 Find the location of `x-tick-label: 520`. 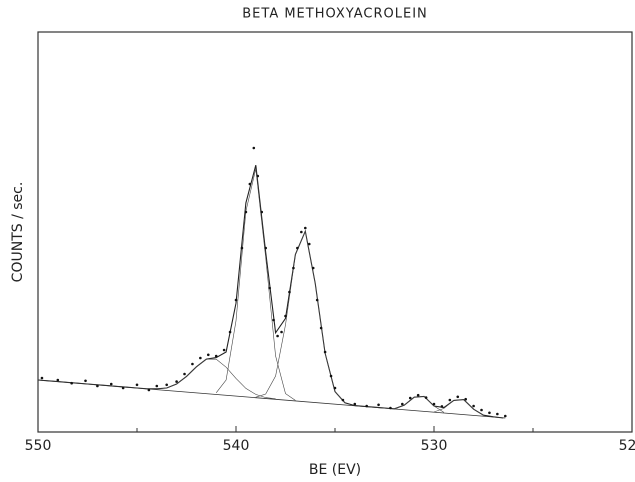

x-tick-label: 520 is located at coordinates (627, 446).